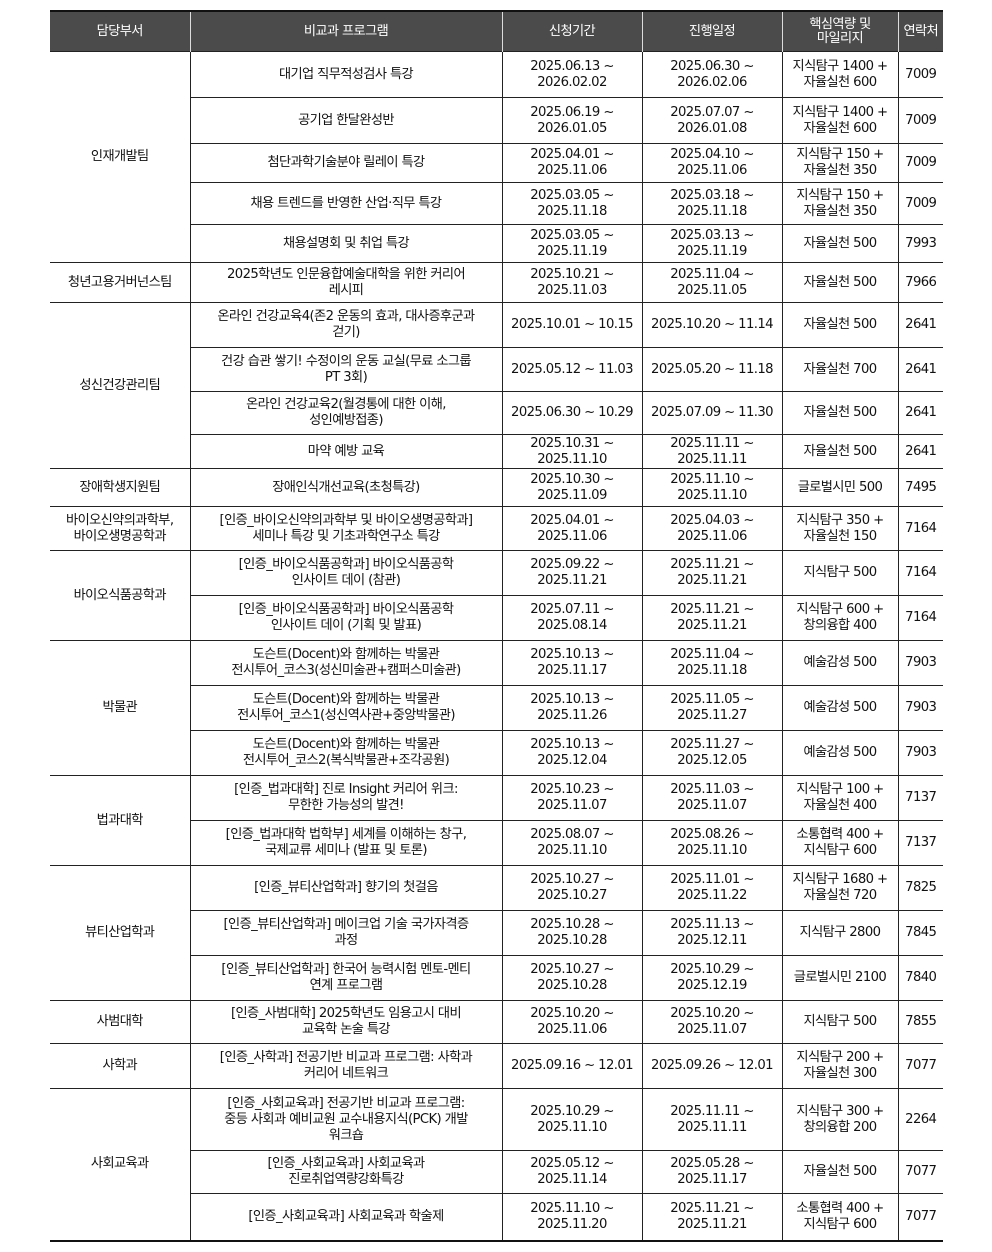  Describe the element at coordinates (572, 1172) in the screenshot. I see `apply-period-cell: 2025.05.12 ~ 2025.11.14` at that location.